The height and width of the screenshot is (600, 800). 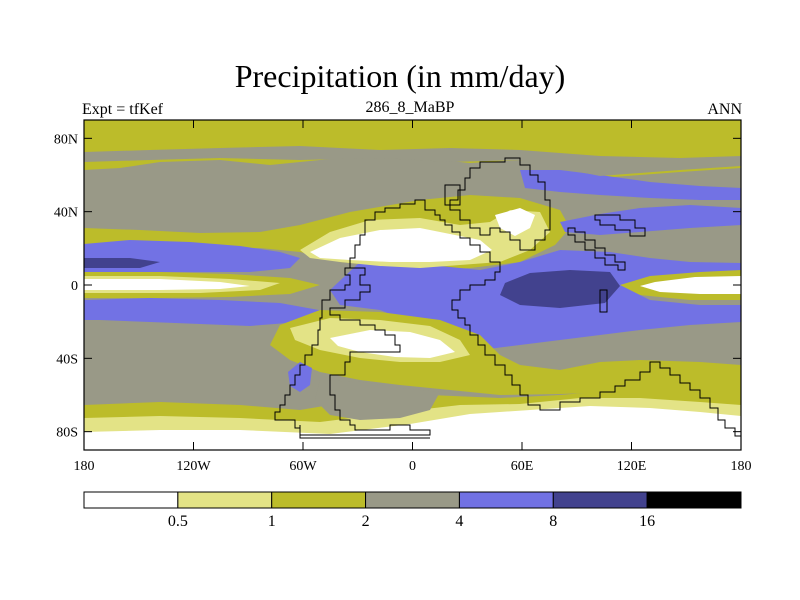 I want to click on season-label: ANN, so click(x=724, y=109).